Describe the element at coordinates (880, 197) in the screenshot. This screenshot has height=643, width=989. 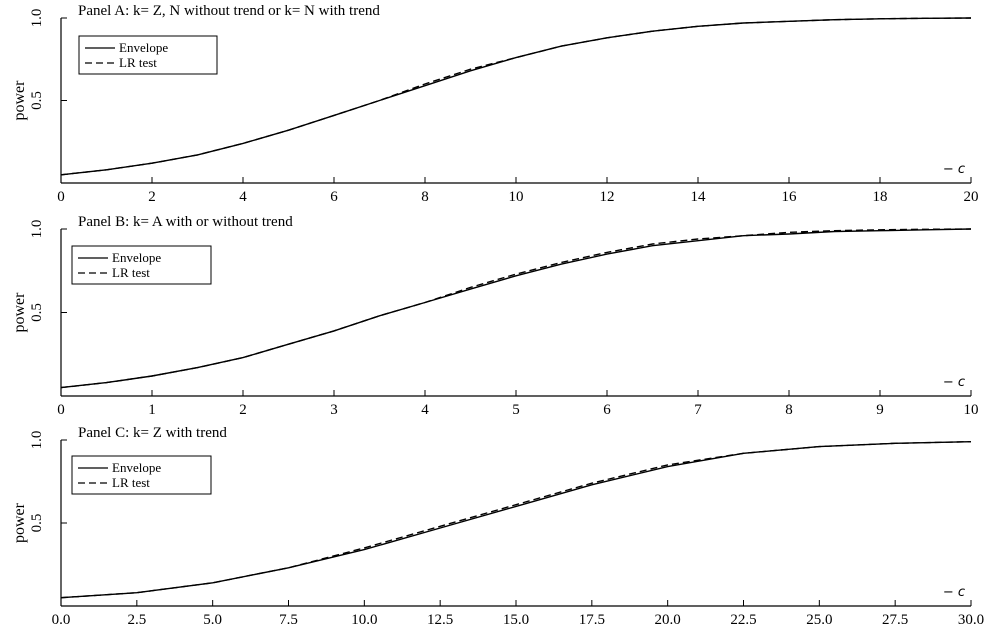
I see `x-tick-label: 18` at that location.